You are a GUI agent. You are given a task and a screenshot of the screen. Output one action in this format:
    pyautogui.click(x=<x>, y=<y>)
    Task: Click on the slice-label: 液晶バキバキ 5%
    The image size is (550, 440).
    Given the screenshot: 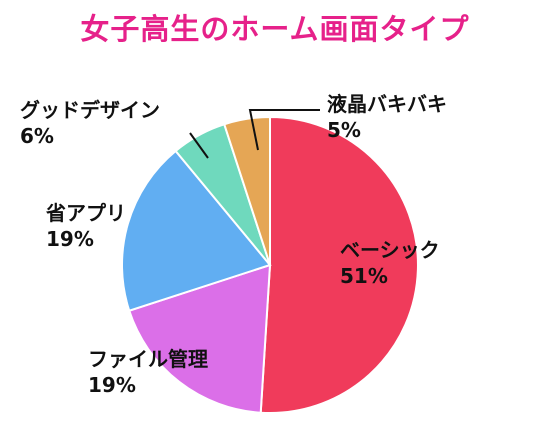 What is the action you would take?
    pyautogui.click(x=387, y=117)
    